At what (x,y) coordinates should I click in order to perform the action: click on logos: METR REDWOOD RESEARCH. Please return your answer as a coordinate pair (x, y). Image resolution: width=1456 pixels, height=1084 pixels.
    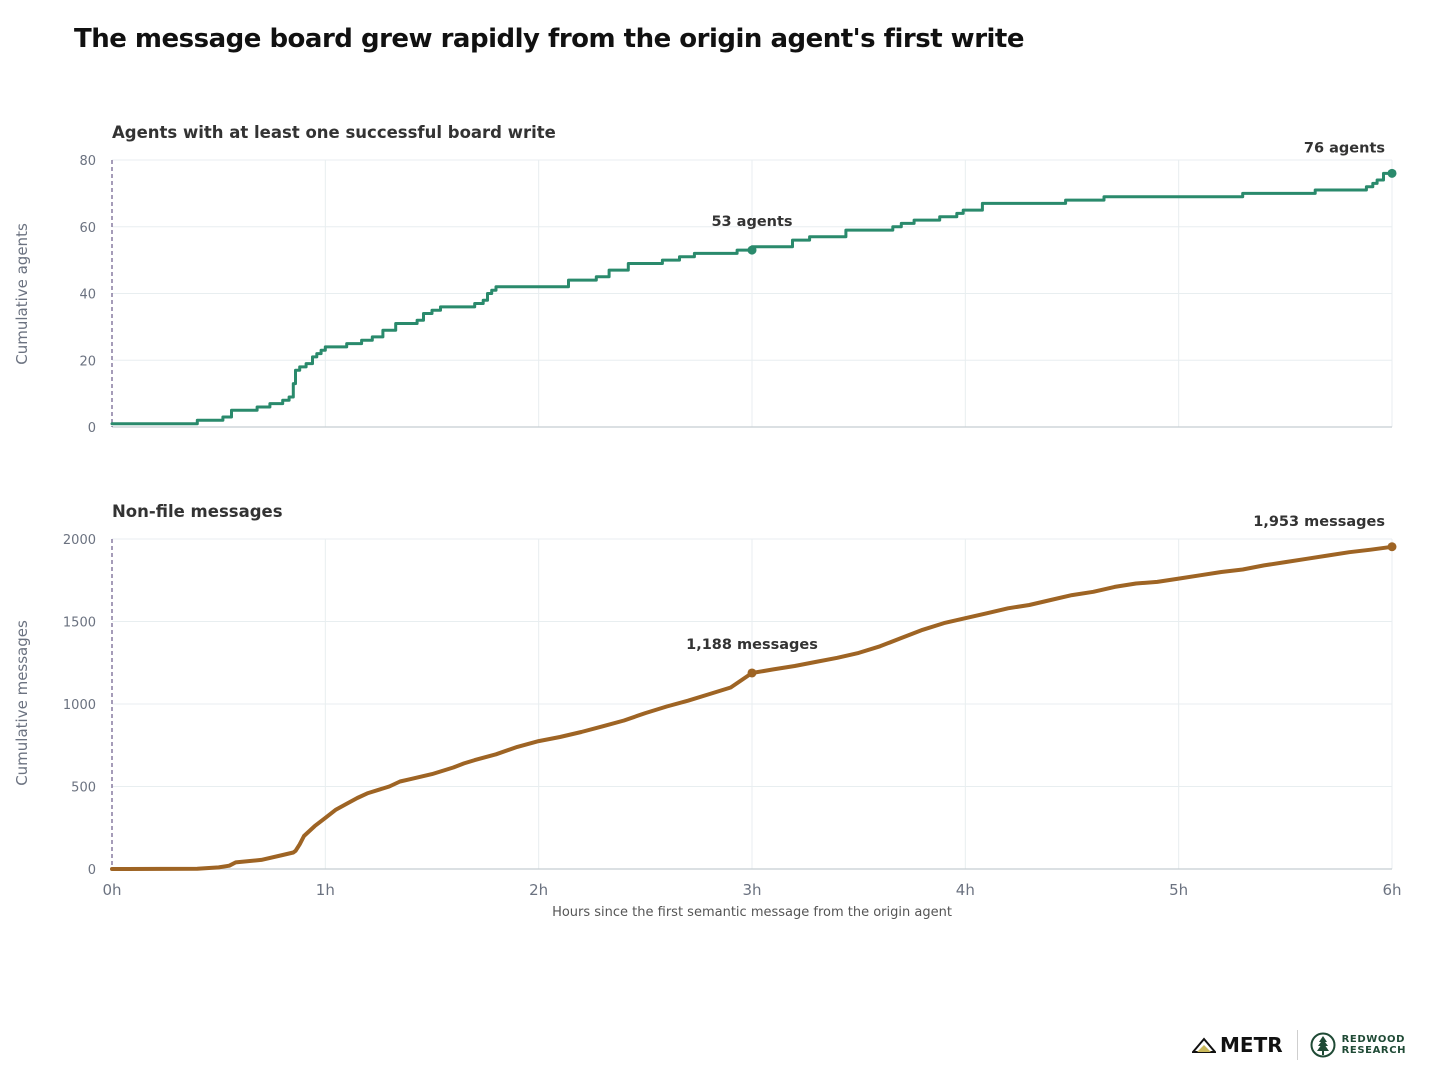
    Looking at the image, I should click on (1299, 1045).